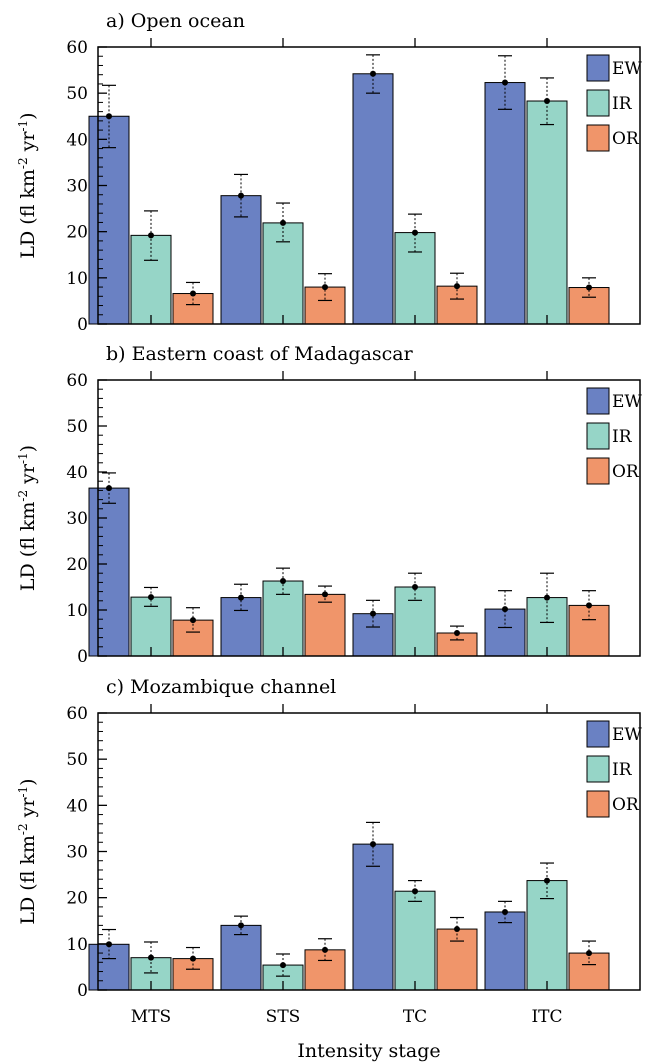 The height and width of the screenshot is (1063, 646). What do you see at coordinates (77, 187) in the screenshot?
I see `y-tick-label: 30` at bounding box center [77, 187].